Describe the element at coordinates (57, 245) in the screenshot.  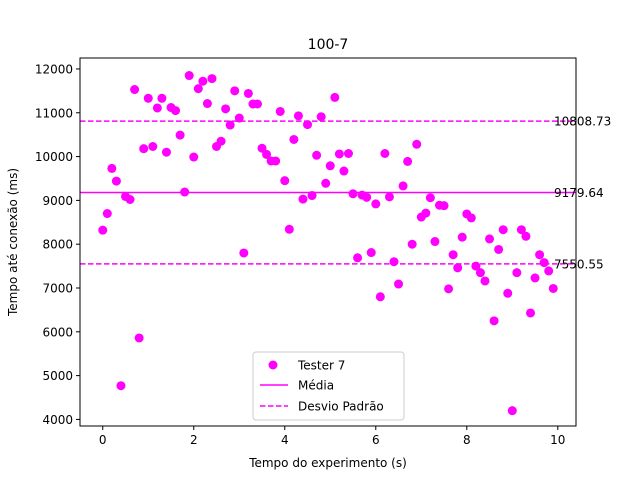
I see `y-tick-label: 8000` at that location.